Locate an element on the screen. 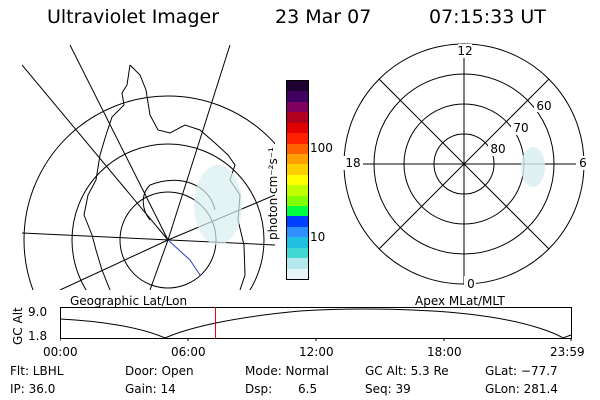 This screenshot has height=400, width=600. mlat-label-60: 60 is located at coordinates (543, 106).